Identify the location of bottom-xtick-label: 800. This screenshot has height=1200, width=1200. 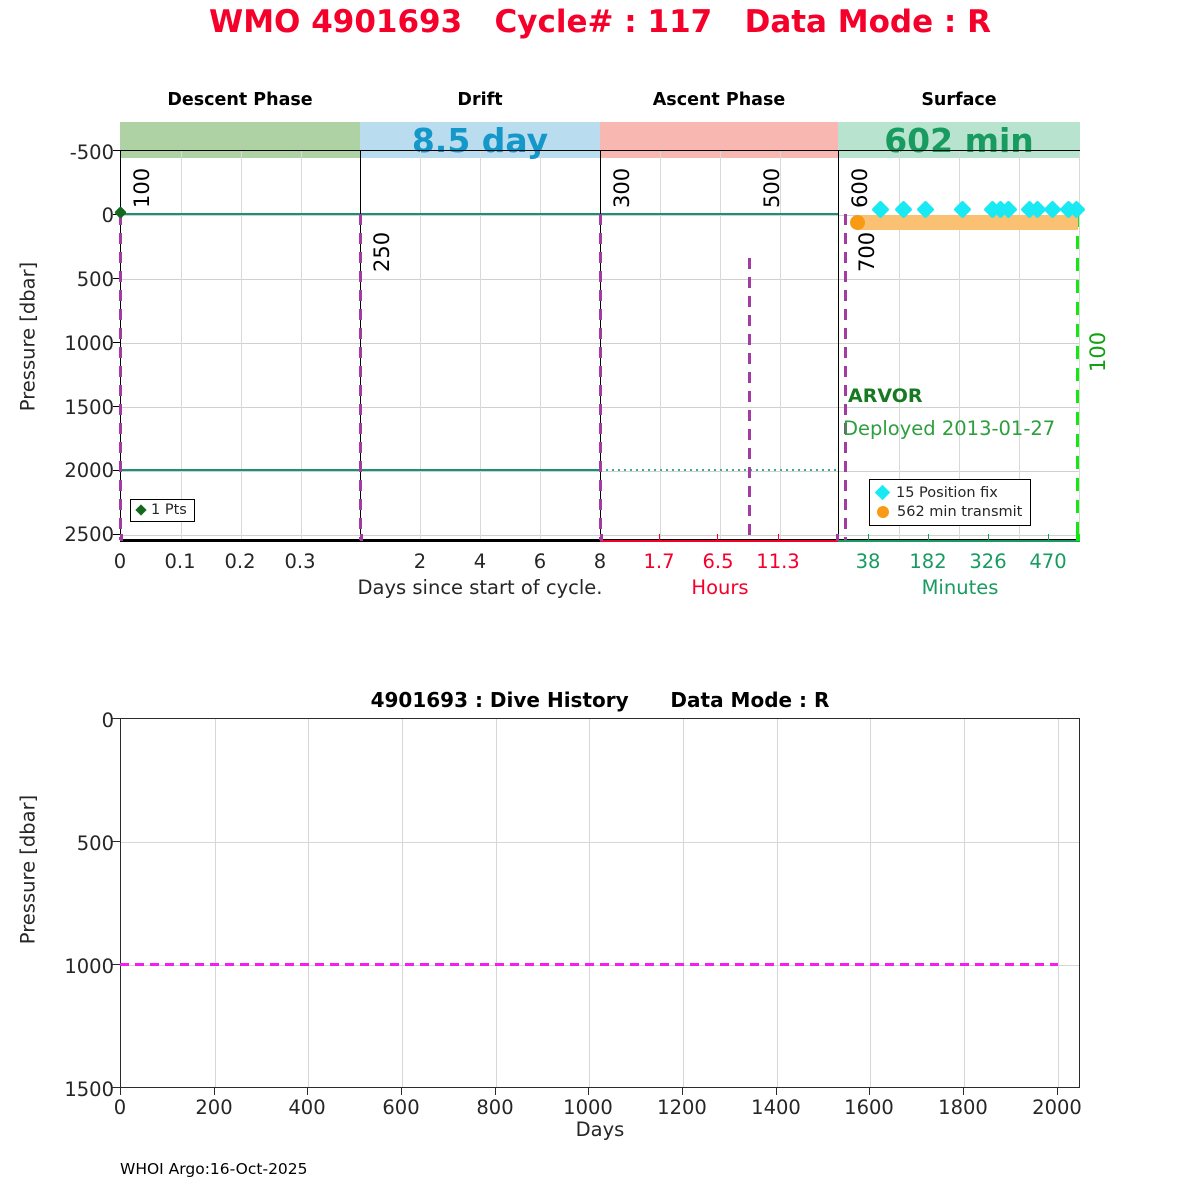
(495, 1107).